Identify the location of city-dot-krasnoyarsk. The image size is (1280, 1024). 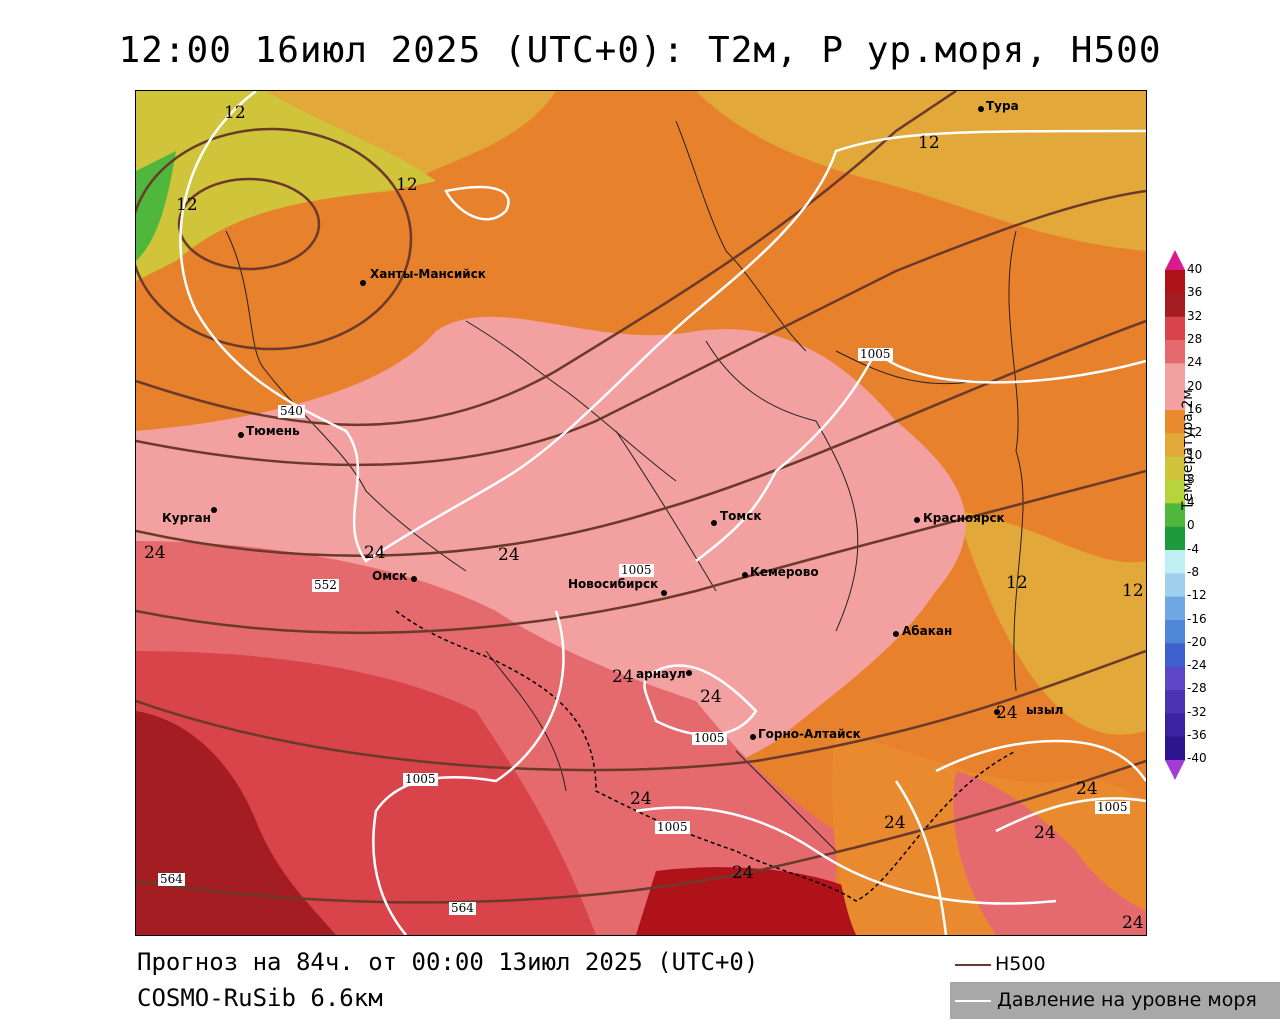
(917, 520).